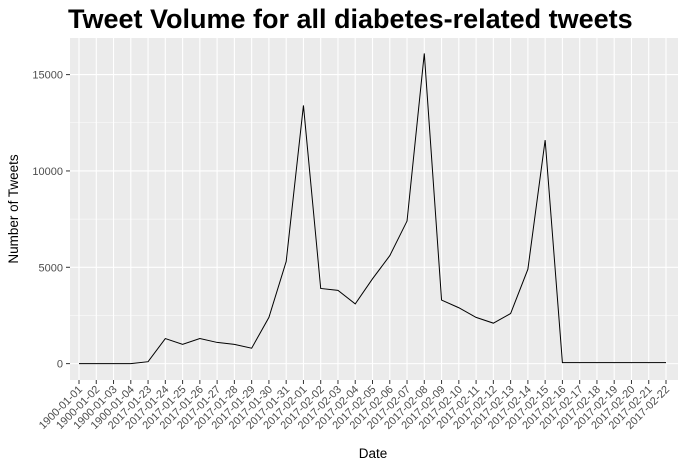 This screenshot has width=685, height=466. Describe the element at coordinates (47, 172) in the screenshot. I see `y-tick-label: 10000` at that location.